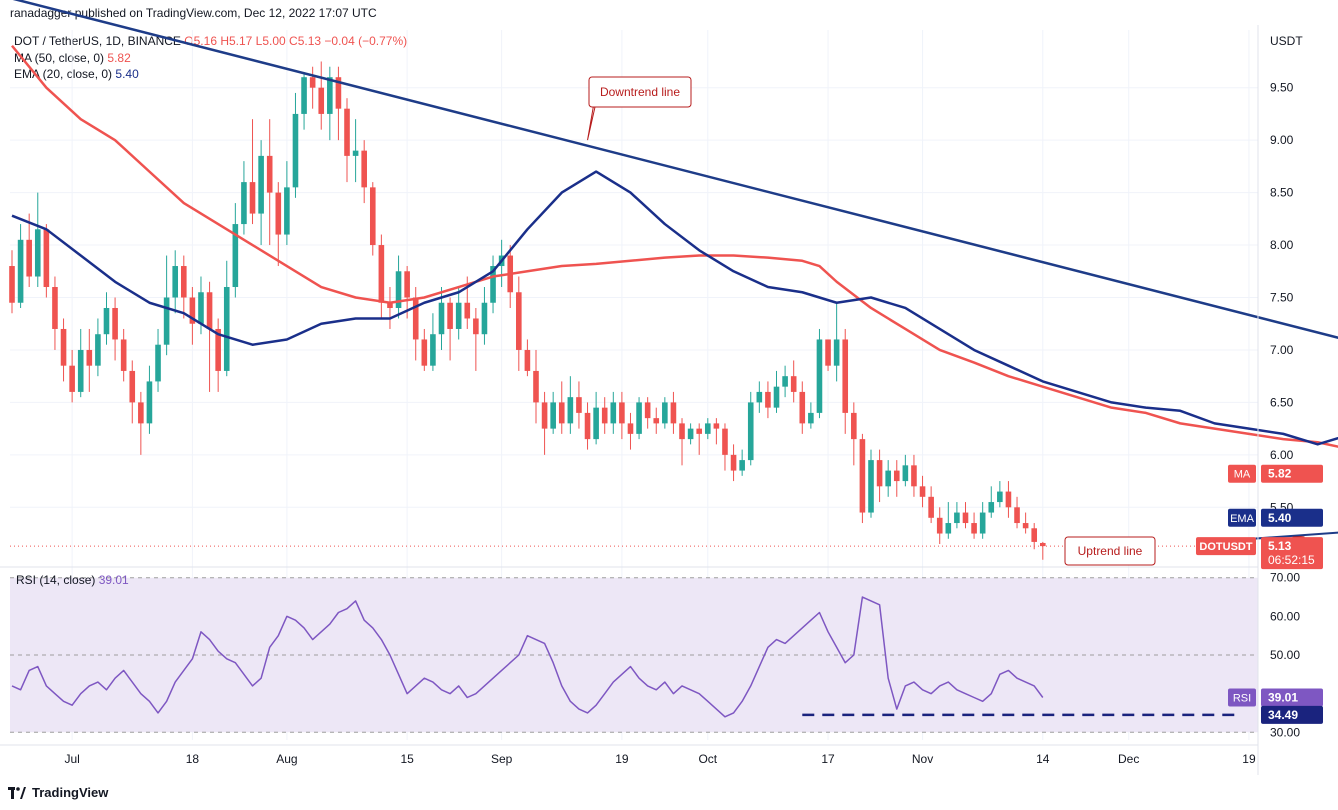 This screenshot has height=810, width=1338. What do you see at coordinates (1242, 698) in the screenshot?
I see `rsi-axis-tag-text: RSI` at bounding box center [1242, 698].